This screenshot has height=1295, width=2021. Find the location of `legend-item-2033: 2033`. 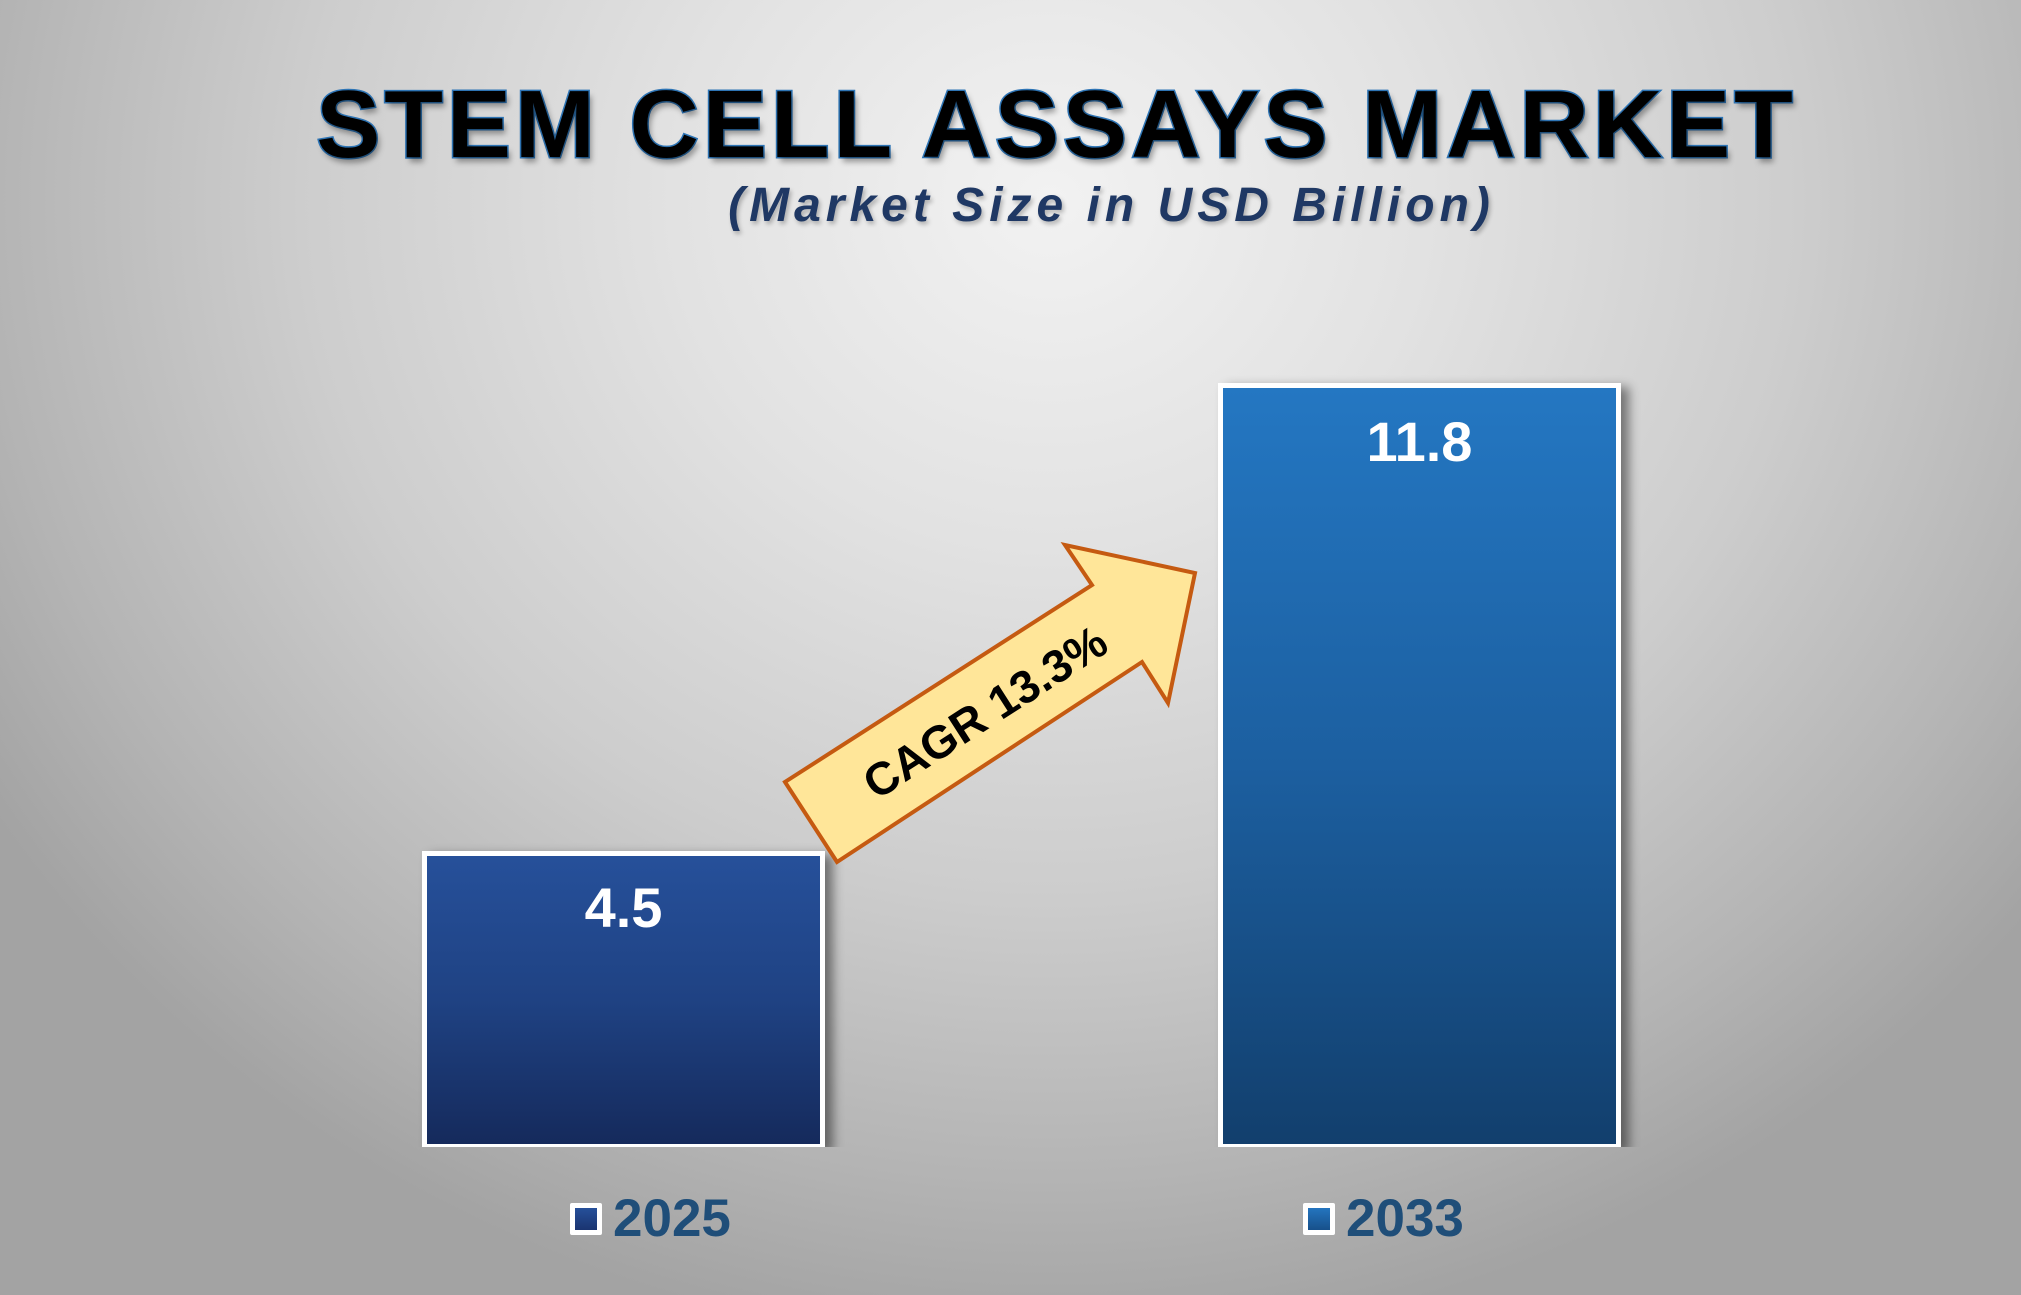

legend-item-2033: 2033 is located at coordinates (1383, 1219).